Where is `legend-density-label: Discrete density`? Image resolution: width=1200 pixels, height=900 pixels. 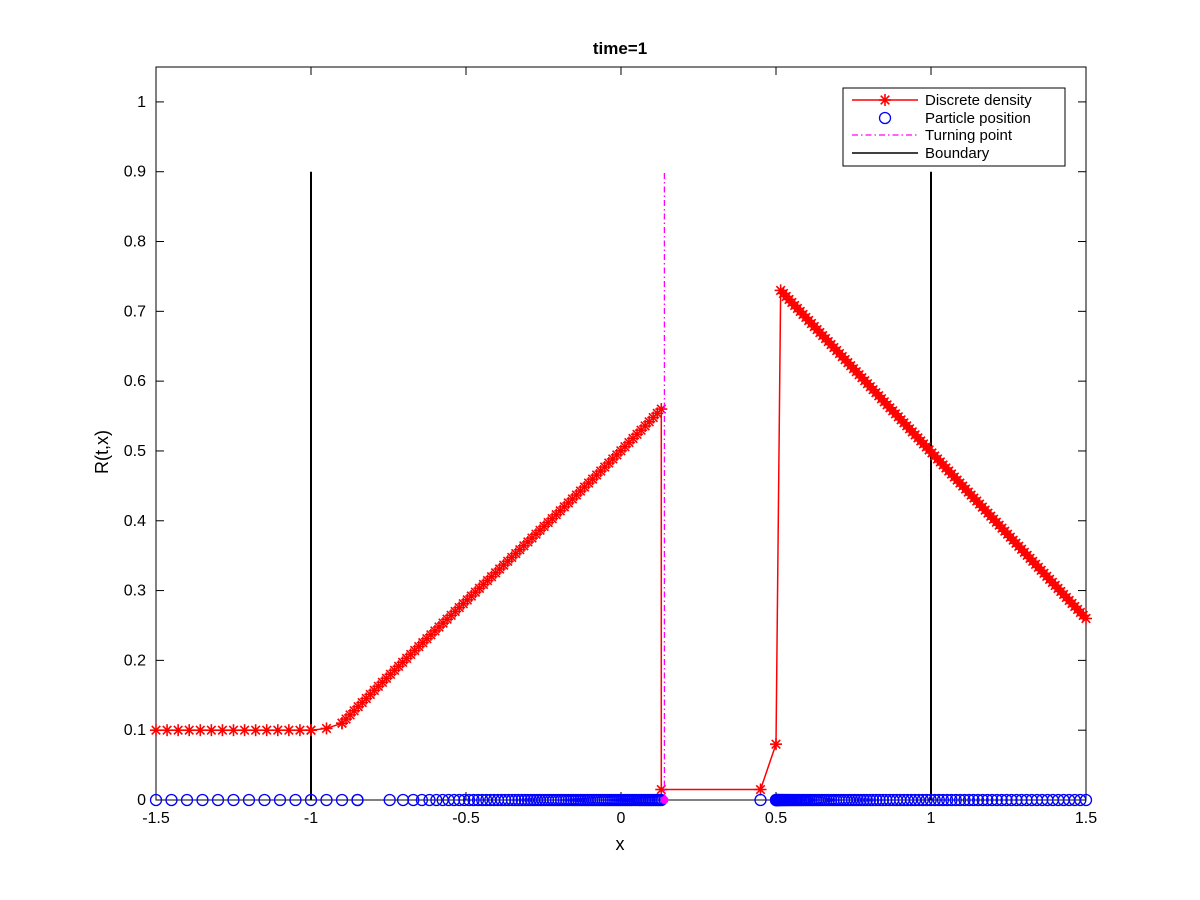 legend-density-label: Discrete density is located at coordinates (978, 100).